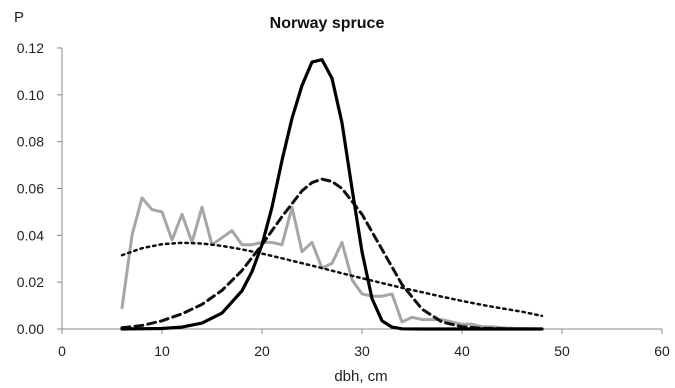 The image size is (675, 388). What do you see at coordinates (360, 376) in the screenshot?
I see `x-axis-label: dbh, cm` at bounding box center [360, 376].